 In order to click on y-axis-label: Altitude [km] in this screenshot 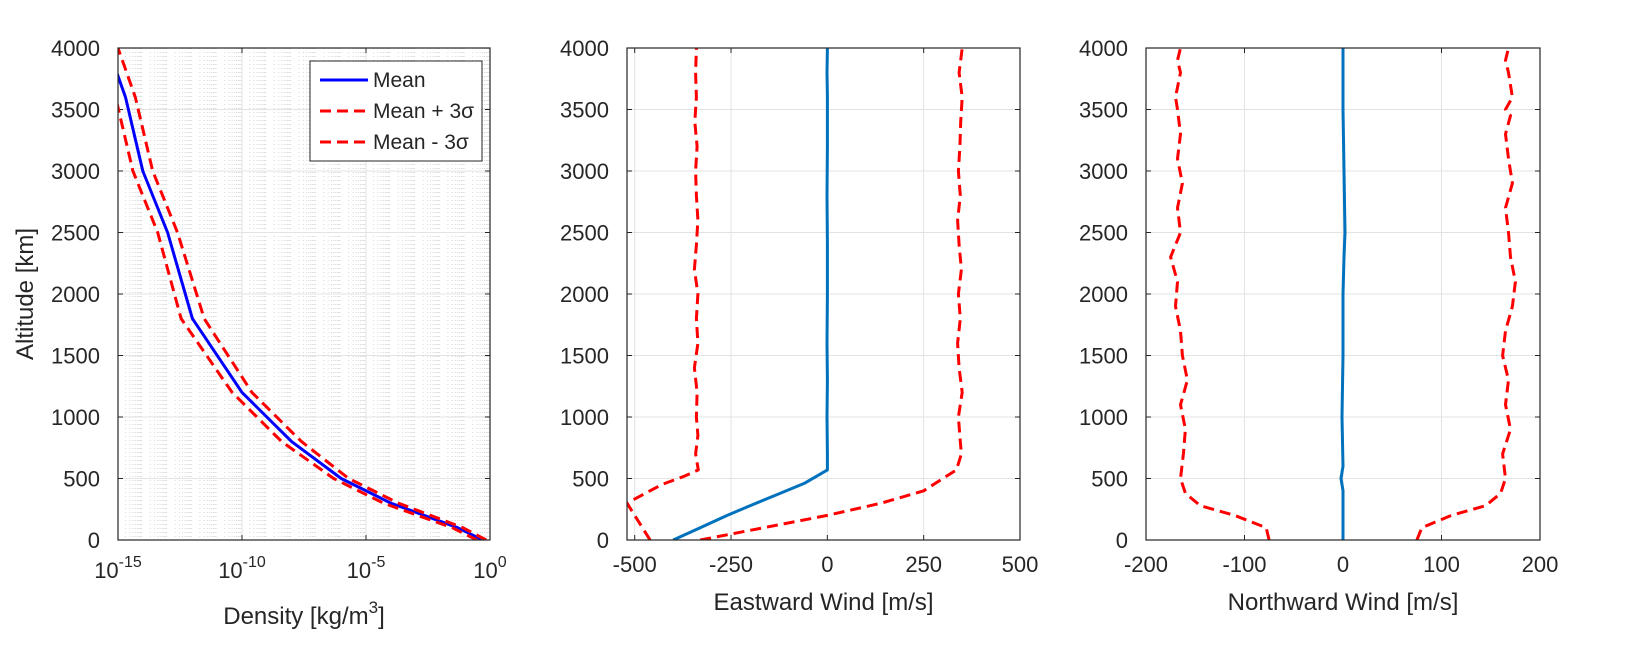, I will do `click(25, 294)`.